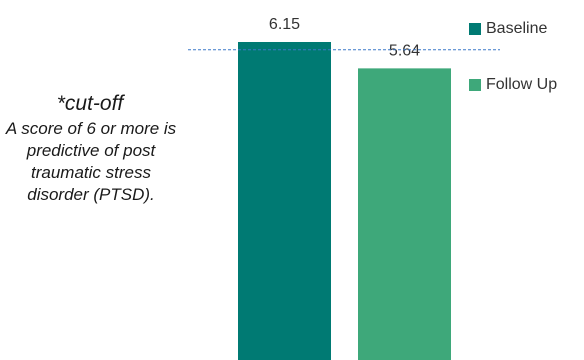  I want to click on legend-item-baseline: Baseline, so click(508, 29).